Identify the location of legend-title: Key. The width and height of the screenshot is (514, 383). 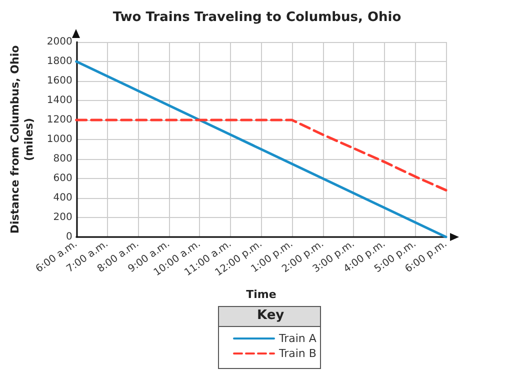
(271, 315).